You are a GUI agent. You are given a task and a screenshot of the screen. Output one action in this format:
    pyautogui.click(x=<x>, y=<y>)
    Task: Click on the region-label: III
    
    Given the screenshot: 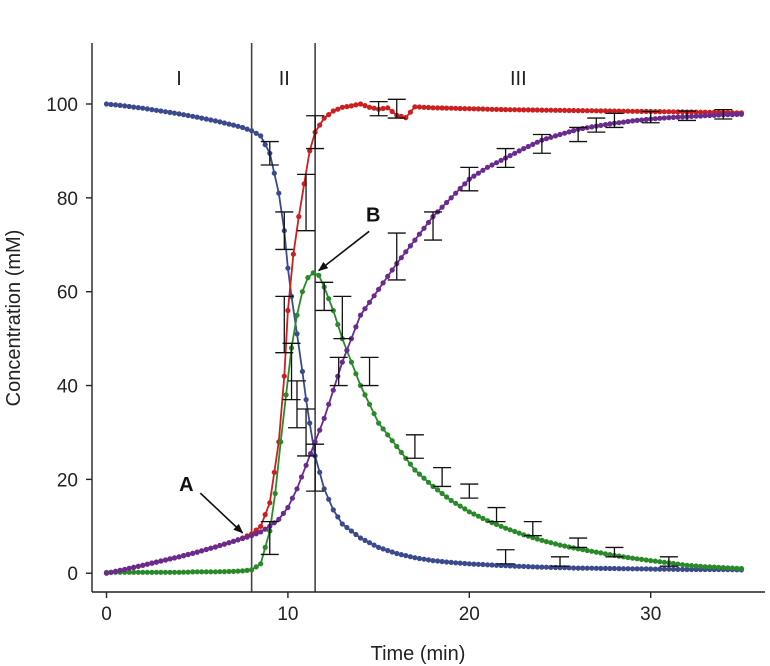 What is the action you would take?
    pyautogui.click(x=518, y=79)
    